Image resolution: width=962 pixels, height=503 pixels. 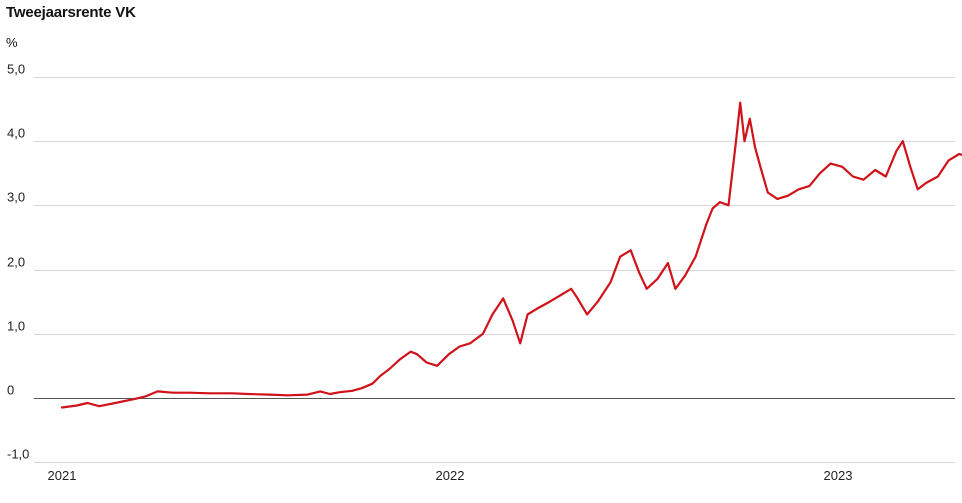 I want to click on y-tick-label: 0, so click(x=10, y=390).